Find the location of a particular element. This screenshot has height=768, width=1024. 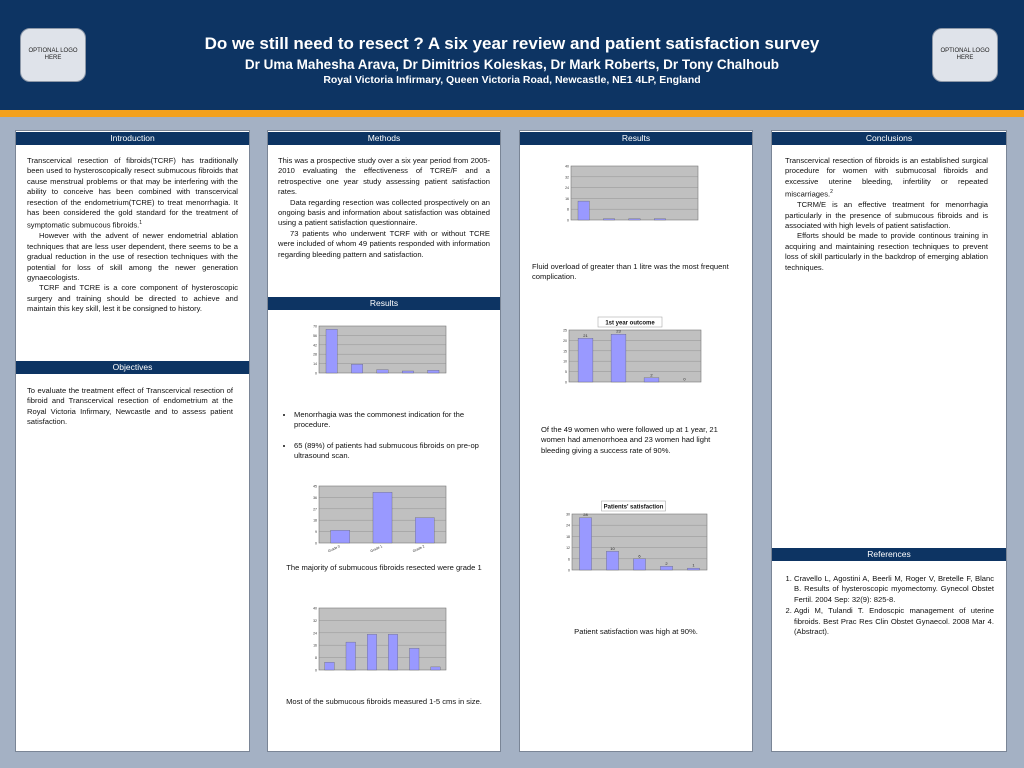

data-label: 6 is located at coordinates (639, 555).